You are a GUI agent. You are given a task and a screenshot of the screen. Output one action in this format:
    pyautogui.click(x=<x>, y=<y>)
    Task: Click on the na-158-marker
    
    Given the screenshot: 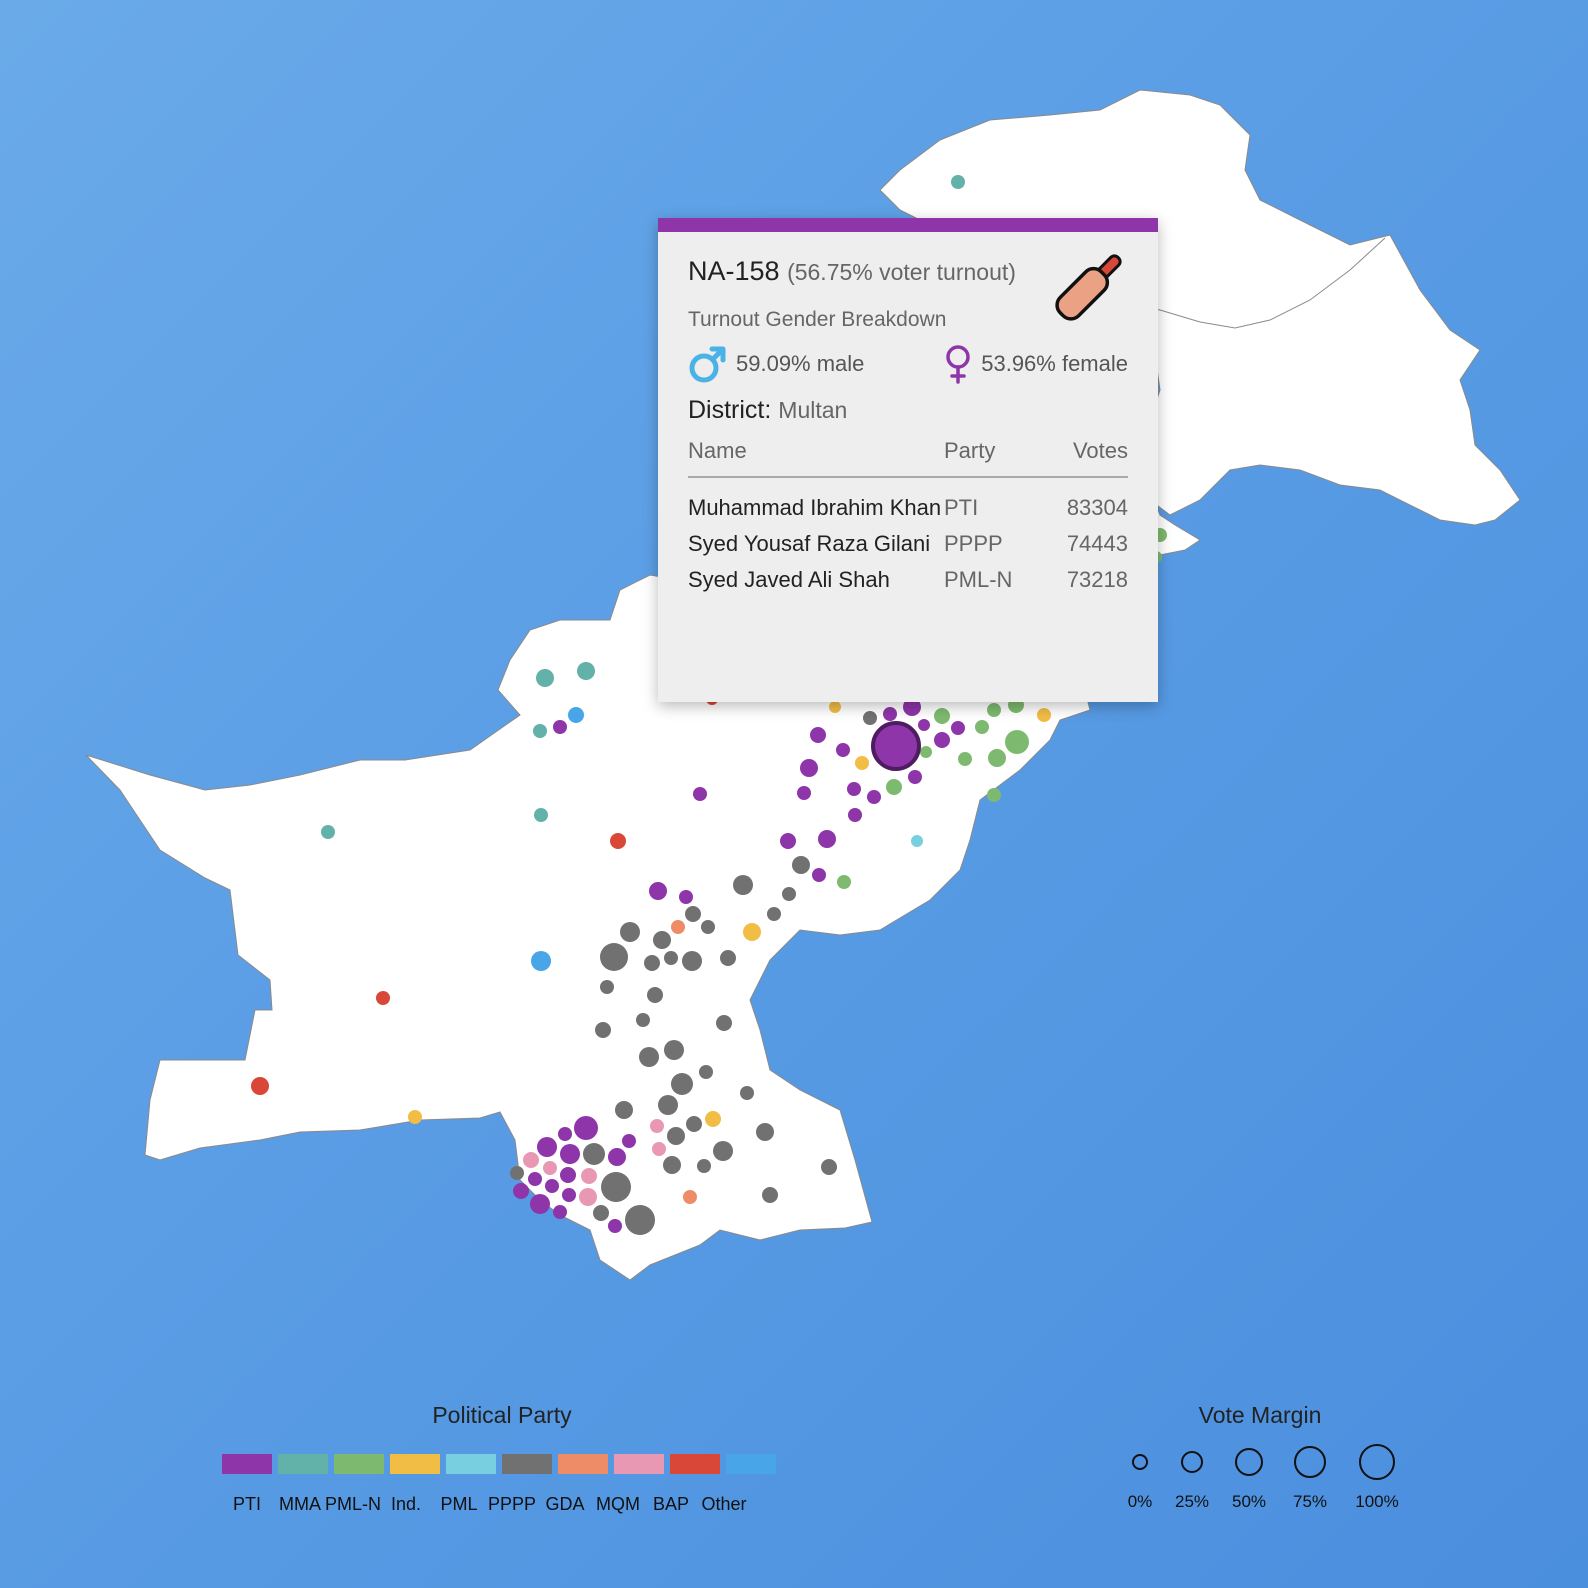 What is the action you would take?
    pyautogui.click(x=896, y=746)
    